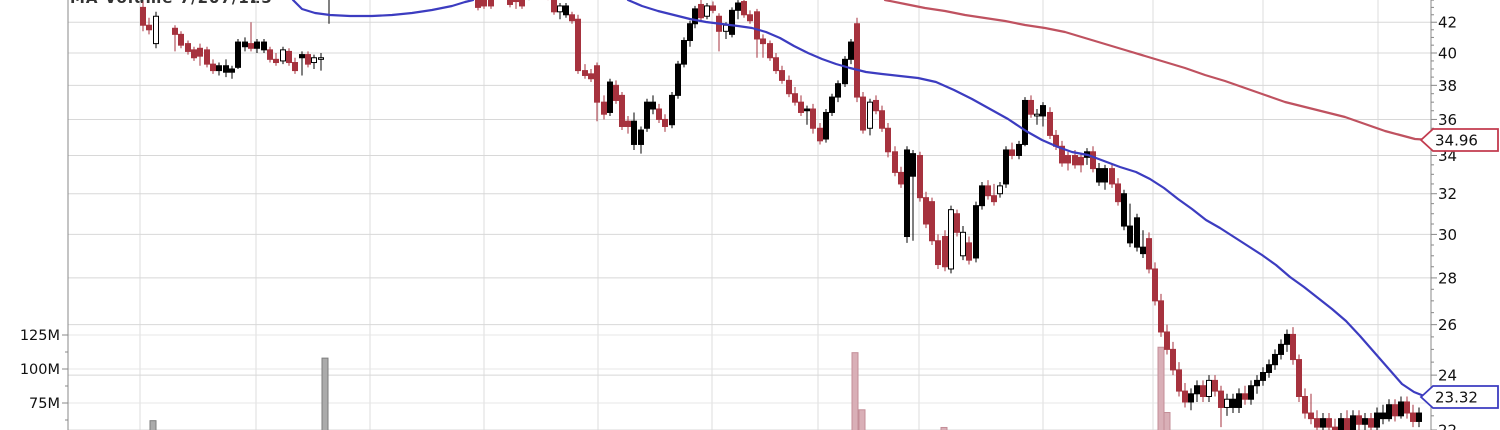 This screenshot has height=430, width=1500. Describe the element at coordinates (1158, 71) in the screenshot. I see `ma200-line` at that location.